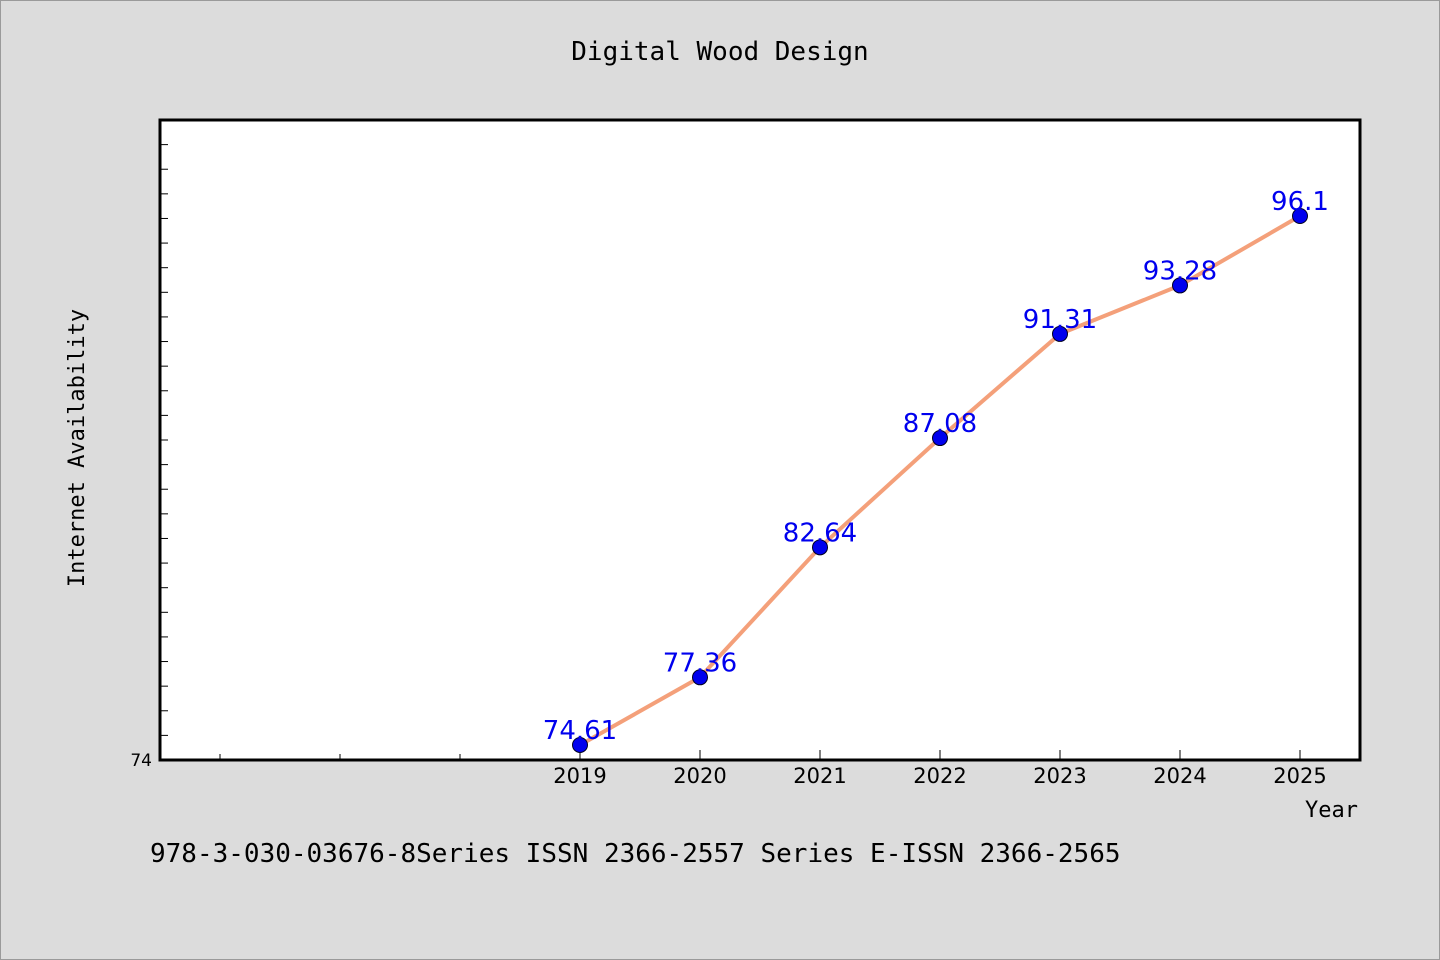  Describe the element at coordinates (1331, 810) in the screenshot. I see `x-axis-label: Year` at that location.